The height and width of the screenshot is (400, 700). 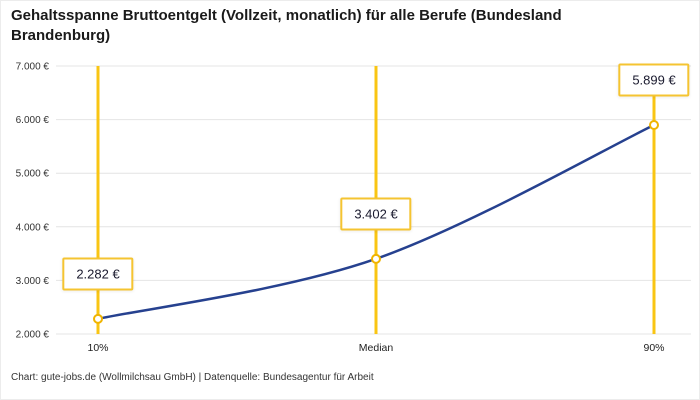 I want to click on annotation-p90: 5.899 €, so click(x=654, y=80).